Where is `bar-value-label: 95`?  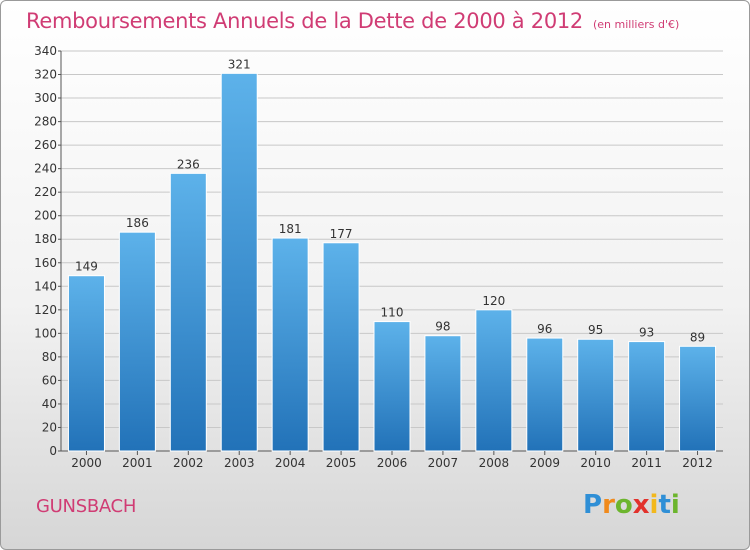 bar-value-label: 95 is located at coordinates (595, 330).